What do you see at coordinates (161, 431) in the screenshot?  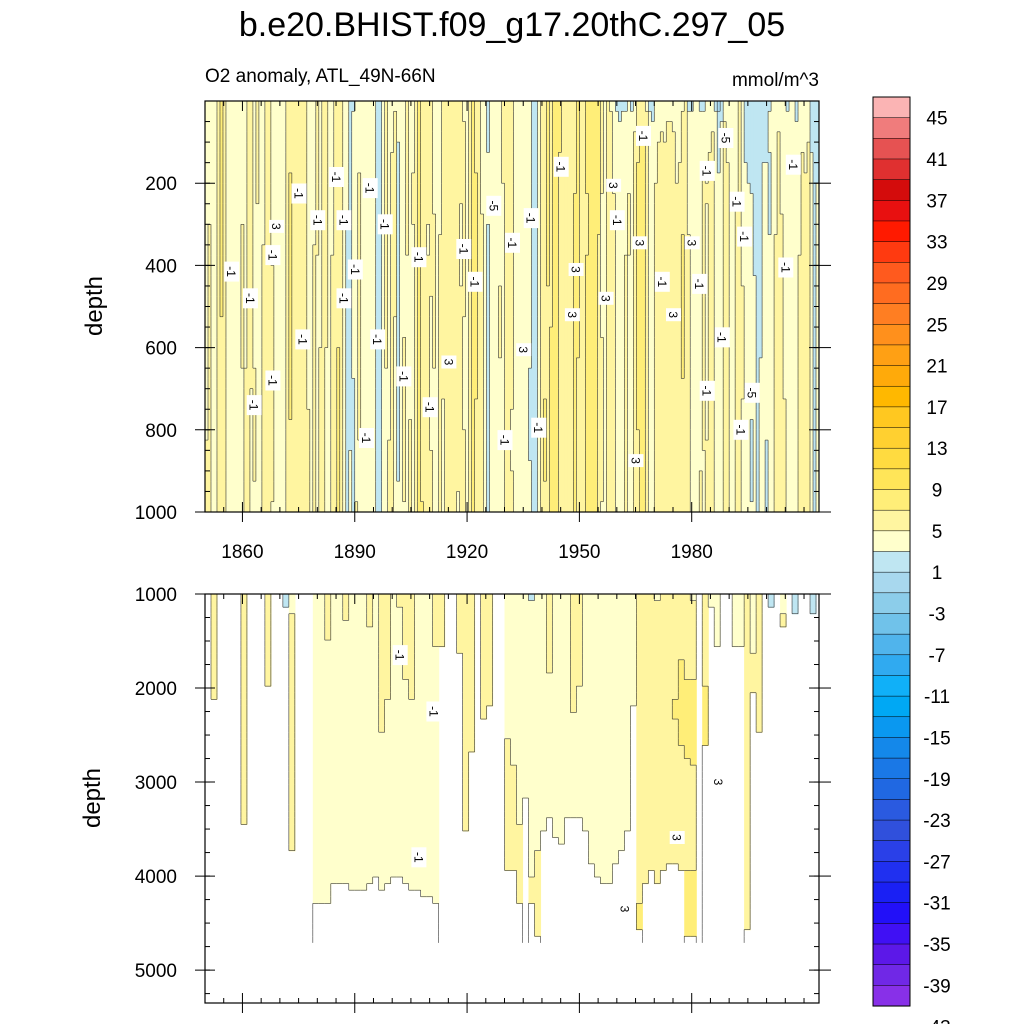 I see `upper-y-tick-label: 800` at bounding box center [161, 431].